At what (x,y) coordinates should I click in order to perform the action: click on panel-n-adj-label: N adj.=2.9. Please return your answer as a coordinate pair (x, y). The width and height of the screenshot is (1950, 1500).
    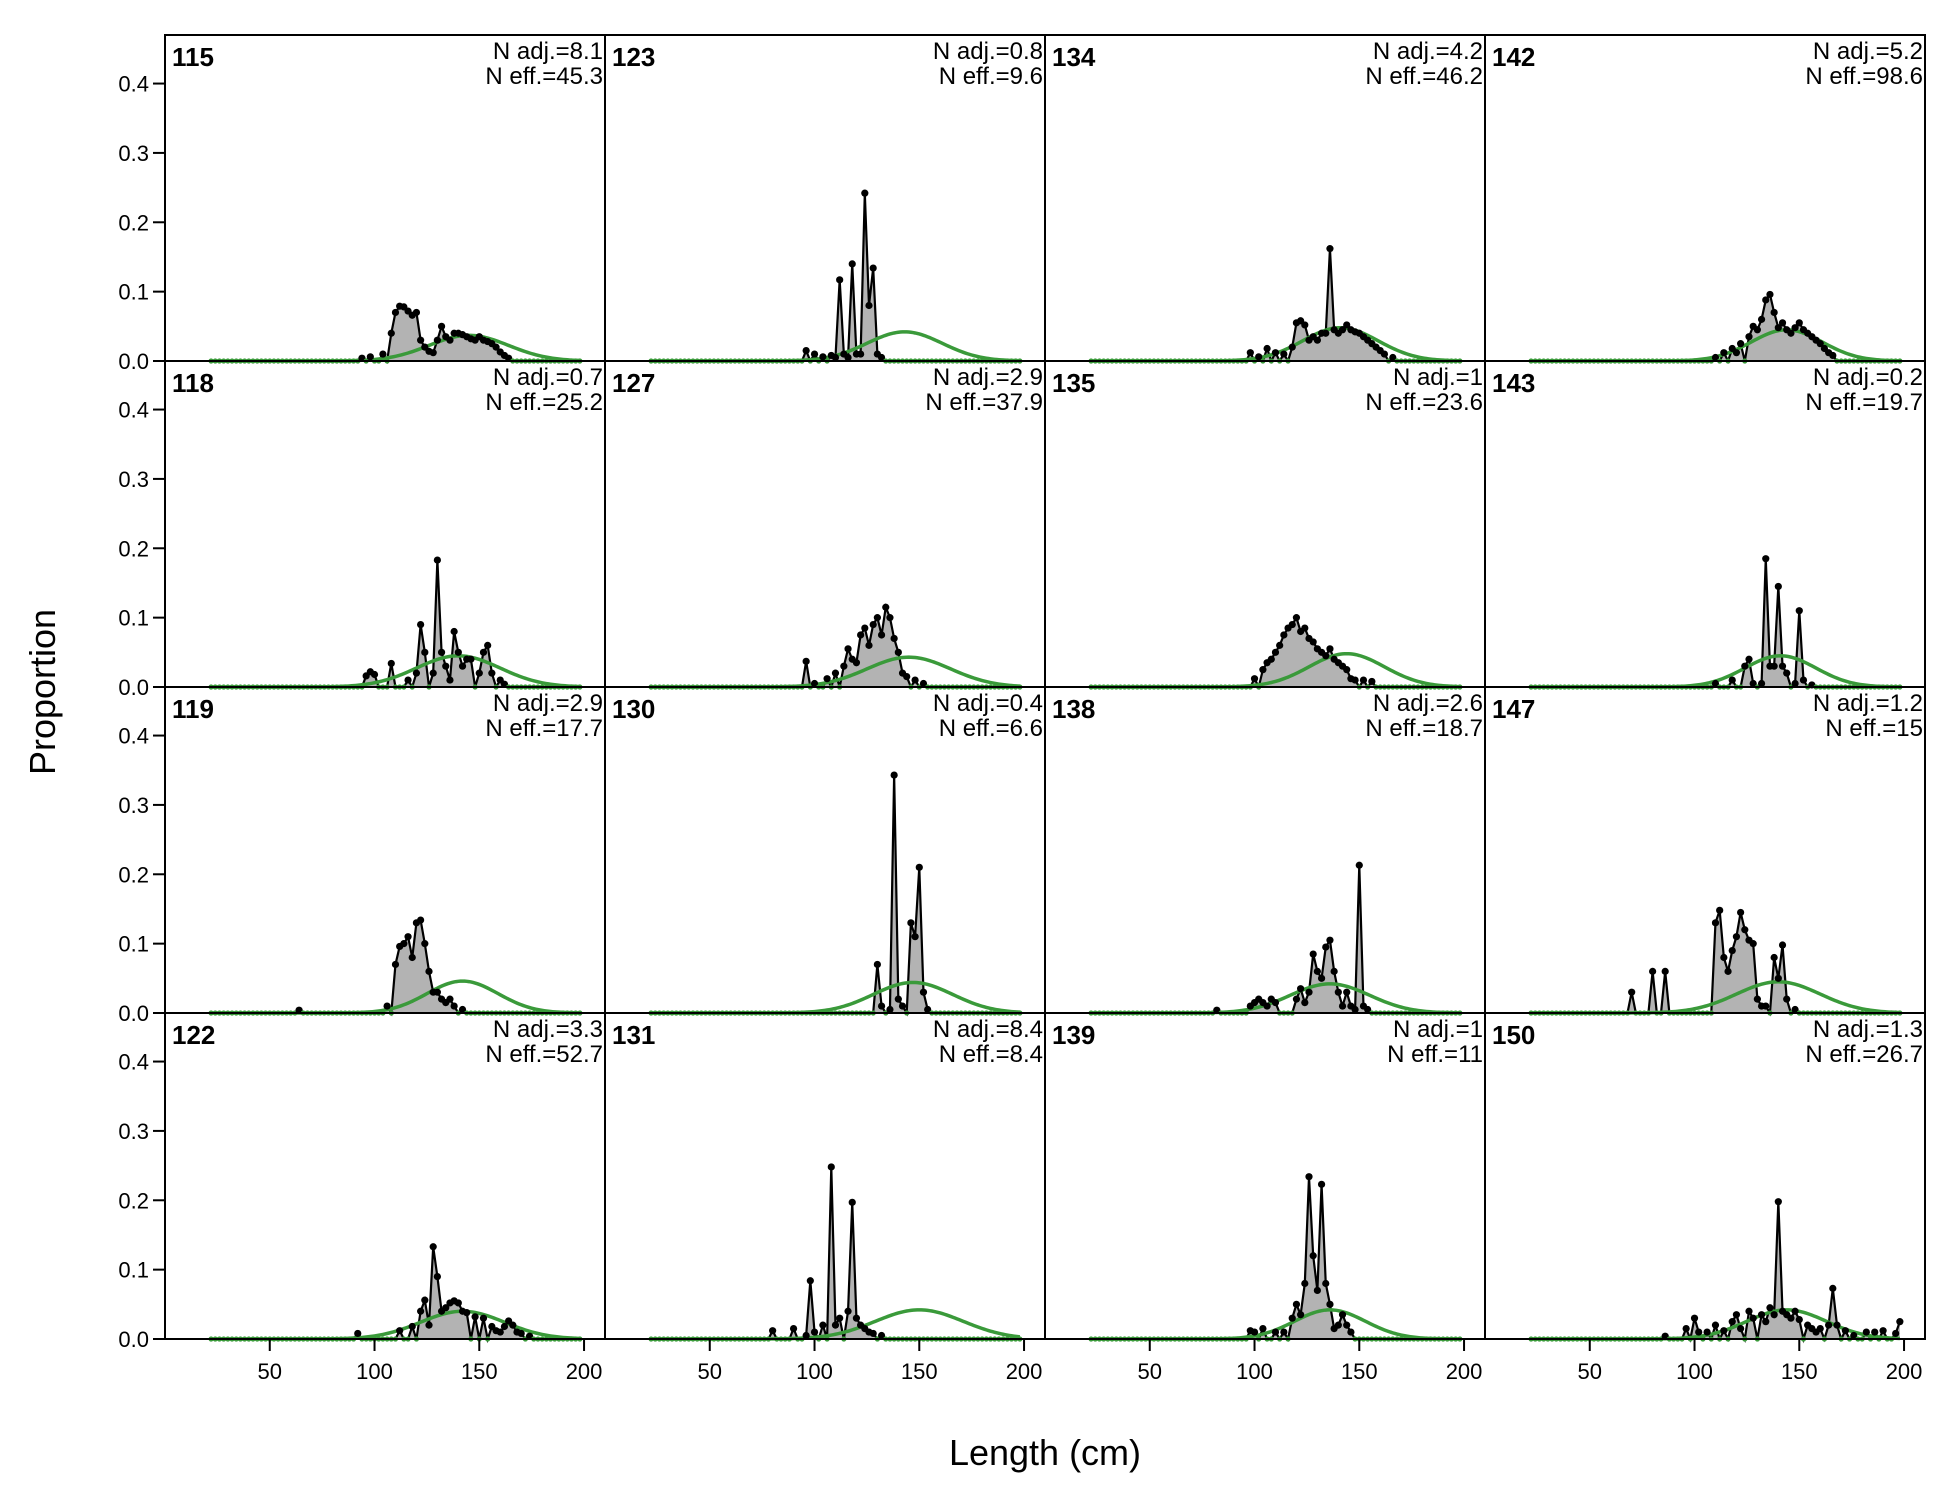
    Looking at the image, I should click on (988, 377).